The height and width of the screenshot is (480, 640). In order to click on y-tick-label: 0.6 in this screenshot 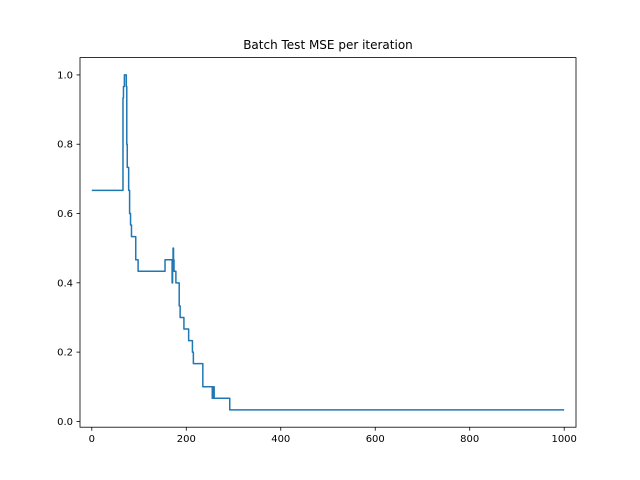, I will do `click(65, 214)`.